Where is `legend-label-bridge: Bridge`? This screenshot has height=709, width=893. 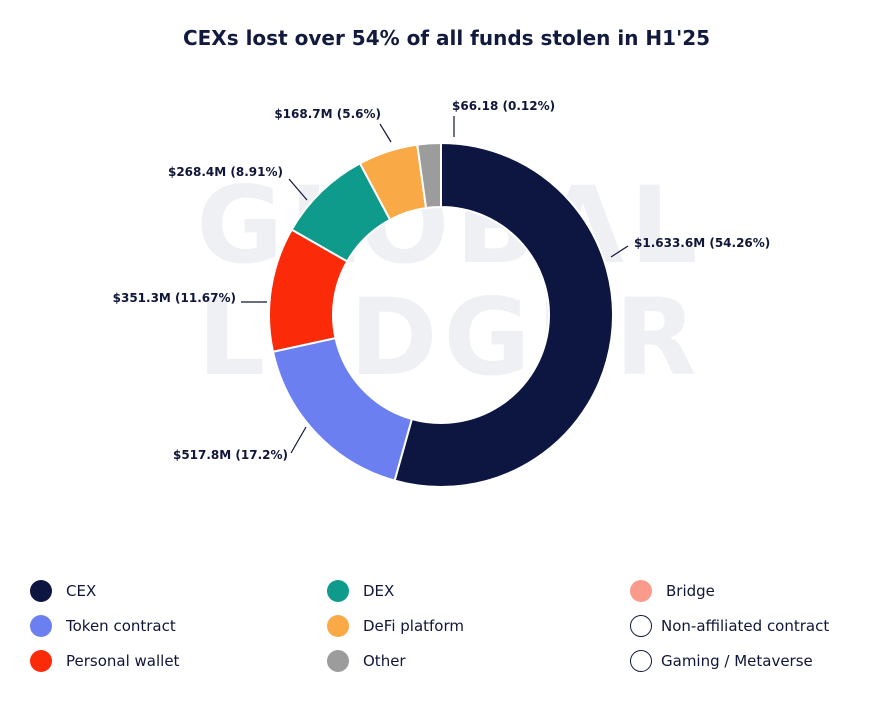 legend-label-bridge: Bridge is located at coordinates (690, 591).